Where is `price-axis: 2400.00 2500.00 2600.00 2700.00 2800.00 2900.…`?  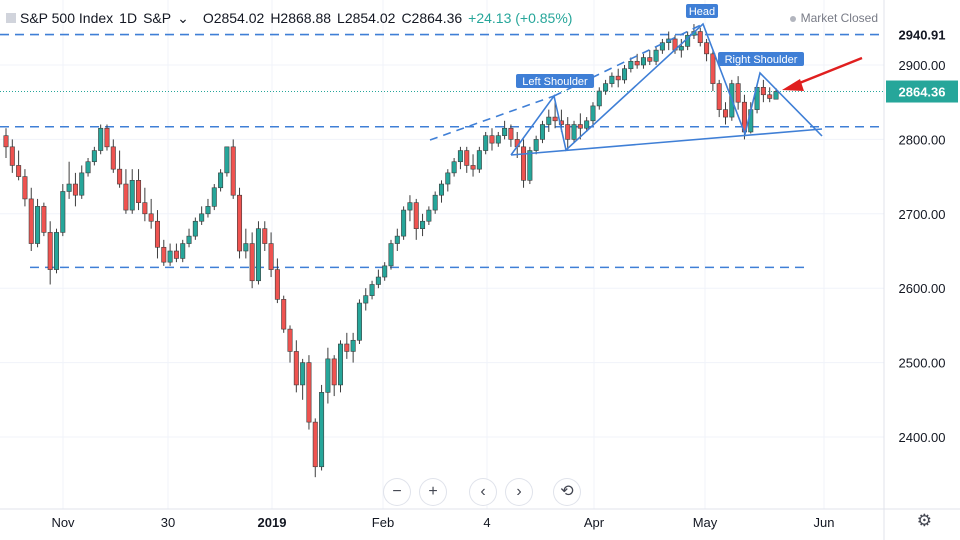 price-axis: 2400.00 2500.00 2600.00 2700.00 2800.00 2900.… is located at coordinates (922, 251).